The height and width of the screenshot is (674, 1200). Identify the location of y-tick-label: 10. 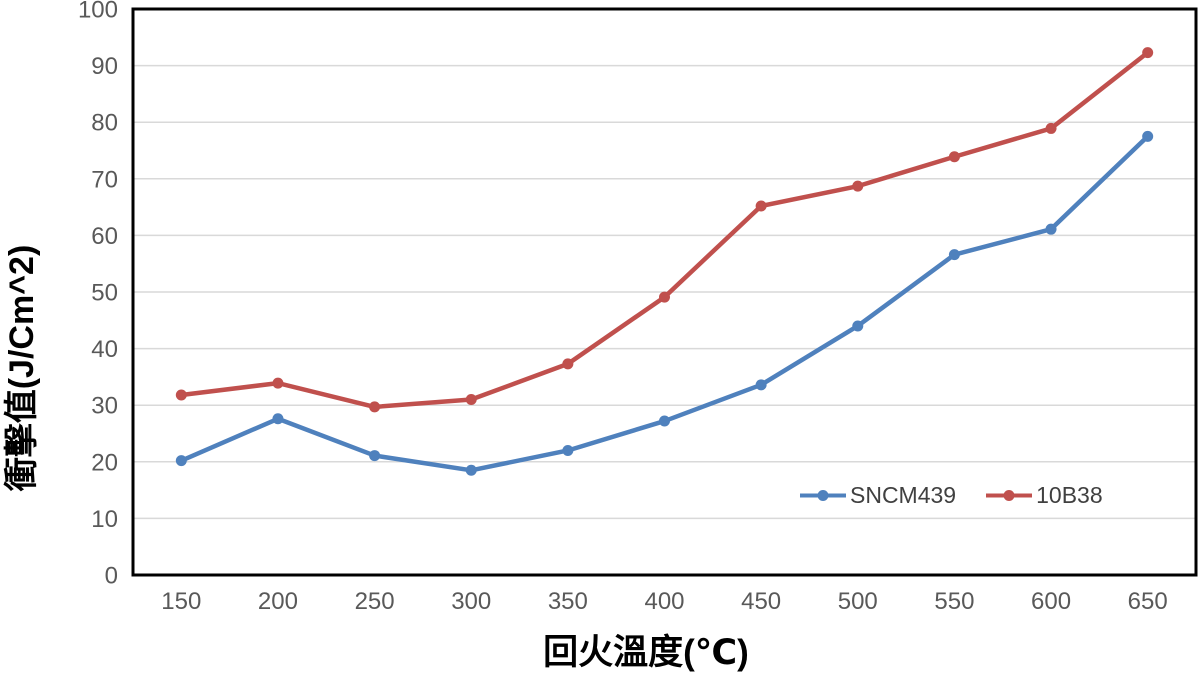
(104, 519).